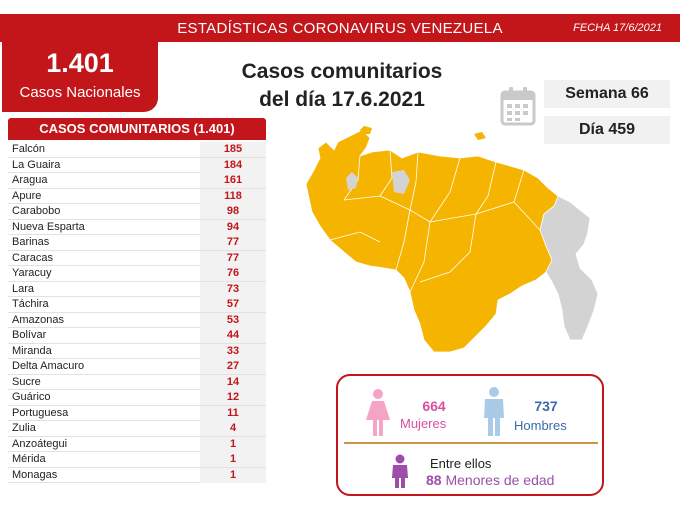 The width and height of the screenshot is (680, 510). I want to click on women-label: Mujeres, so click(423, 423).